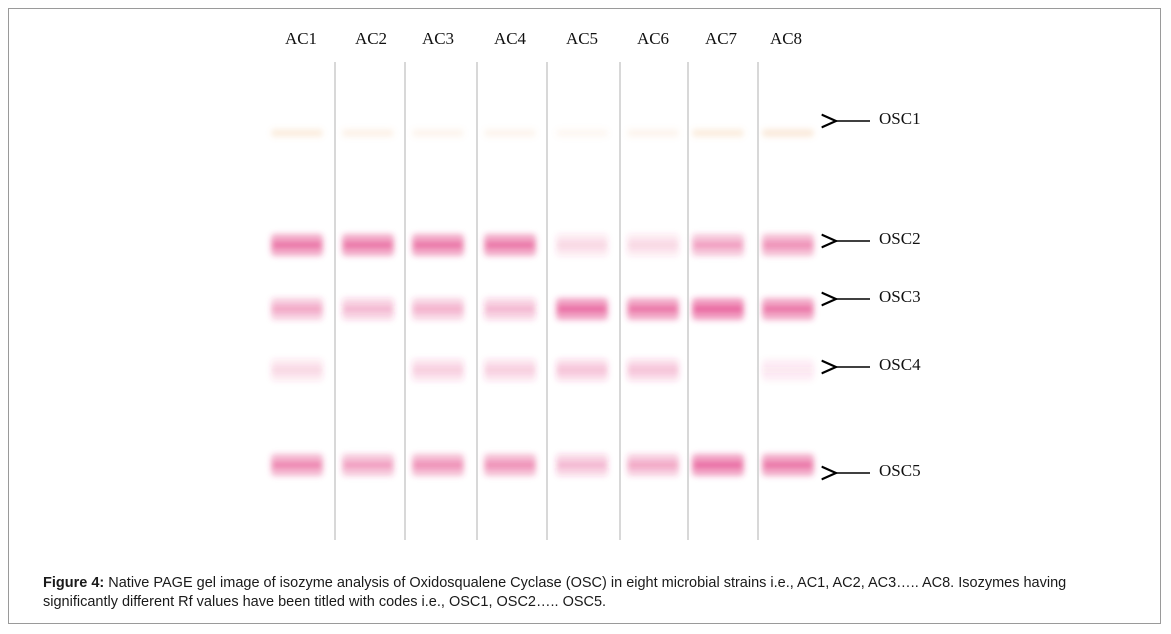 The height and width of the screenshot is (634, 1171). What do you see at coordinates (721, 38) in the screenshot?
I see `lane-label: AC7` at bounding box center [721, 38].